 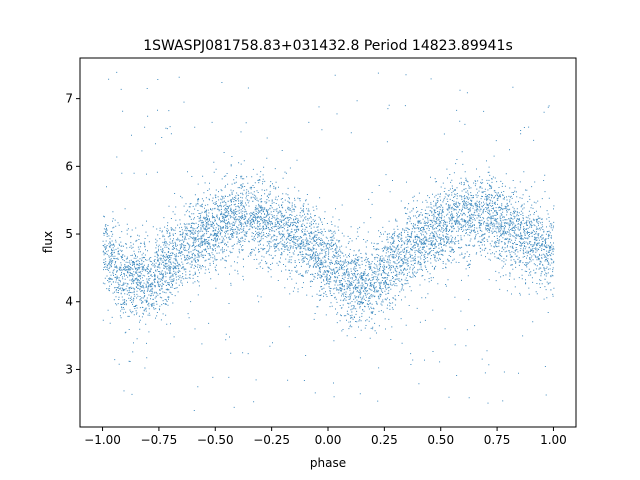 What do you see at coordinates (159, 440) in the screenshot?
I see `x-tick-label: −0.75` at bounding box center [159, 440].